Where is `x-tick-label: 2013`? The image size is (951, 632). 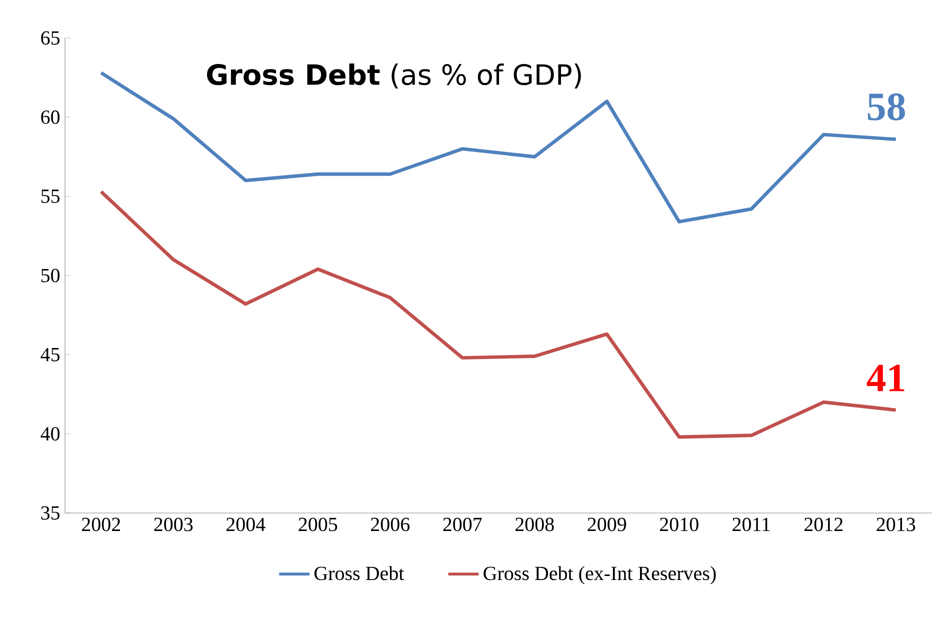 x-tick-label: 2013 is located at coordinates (896, 525).